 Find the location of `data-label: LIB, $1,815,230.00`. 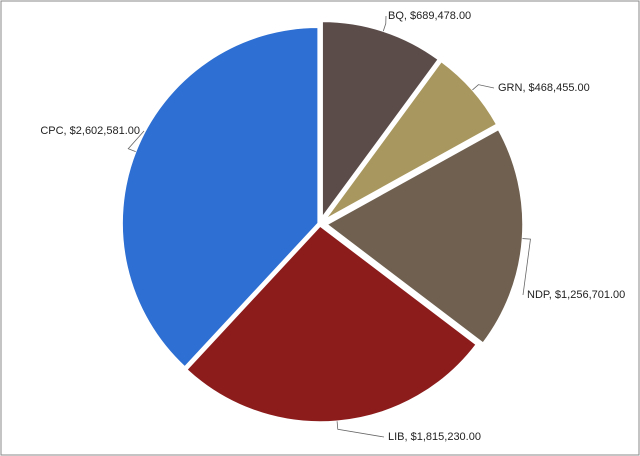

data-label: LIB, $1,815,230.00 is located at coordinates (434, 437).